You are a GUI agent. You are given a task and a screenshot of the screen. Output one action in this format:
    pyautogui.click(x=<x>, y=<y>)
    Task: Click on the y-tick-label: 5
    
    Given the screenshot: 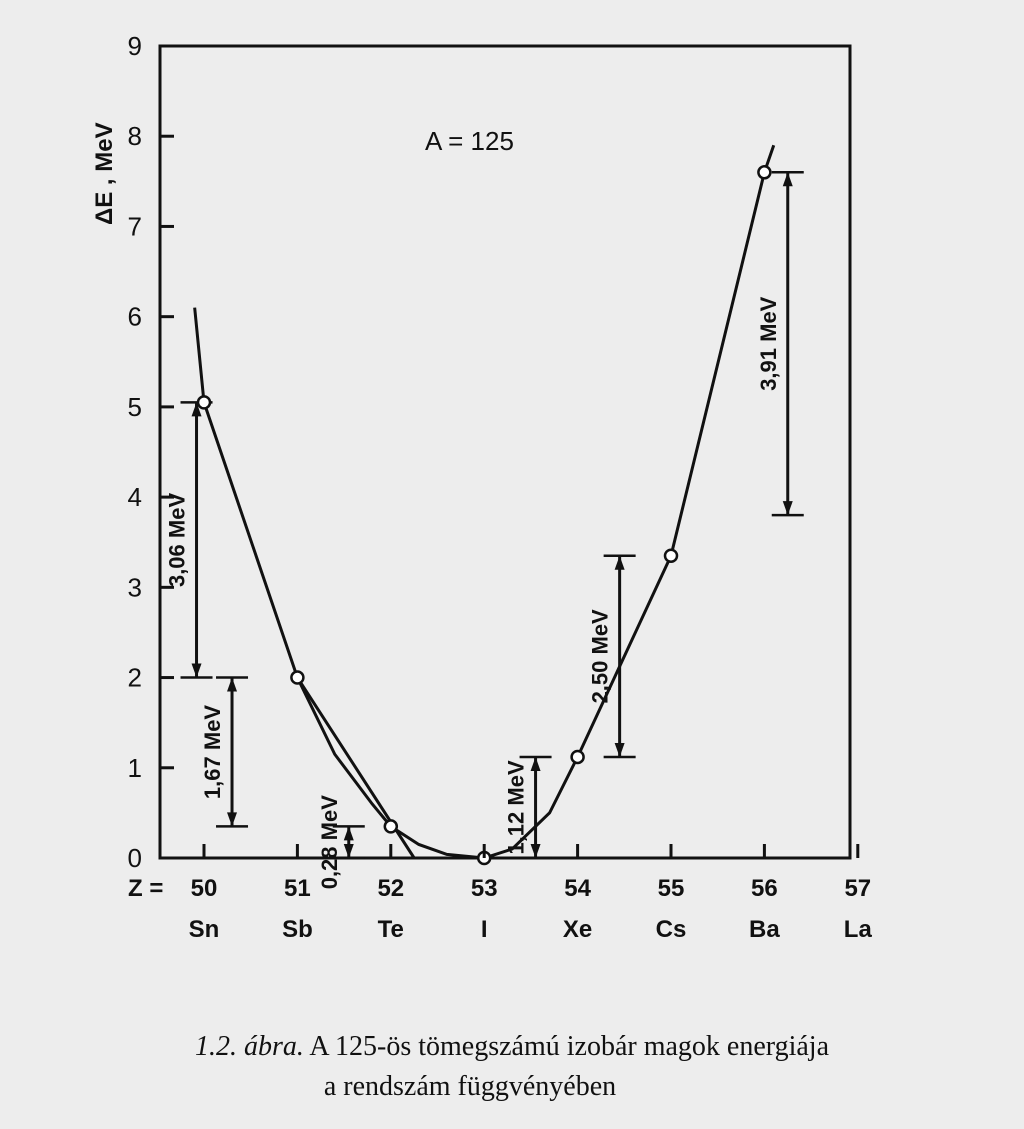 What is the action you would take?
    pyautogui.click(x=135, y=407)
    